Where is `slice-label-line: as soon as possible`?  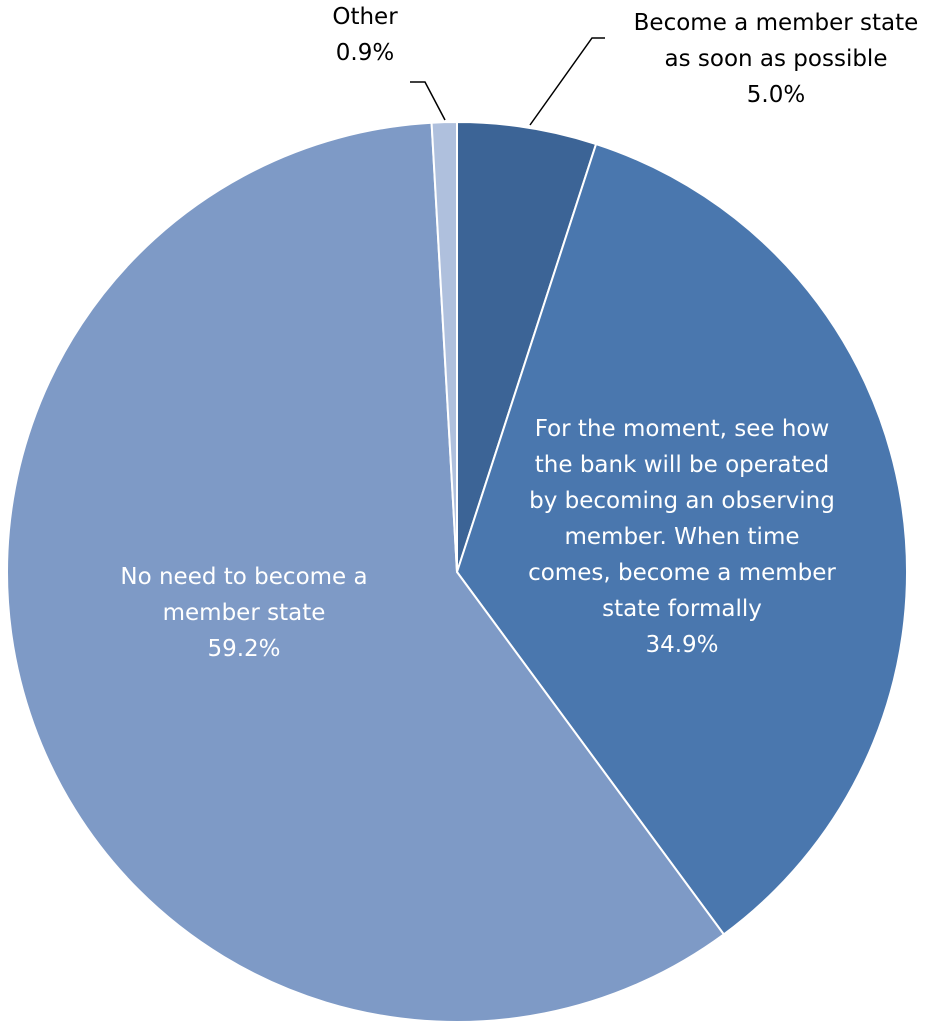
slice-label-line: as soon as possible is located at coordinates (776, 59).